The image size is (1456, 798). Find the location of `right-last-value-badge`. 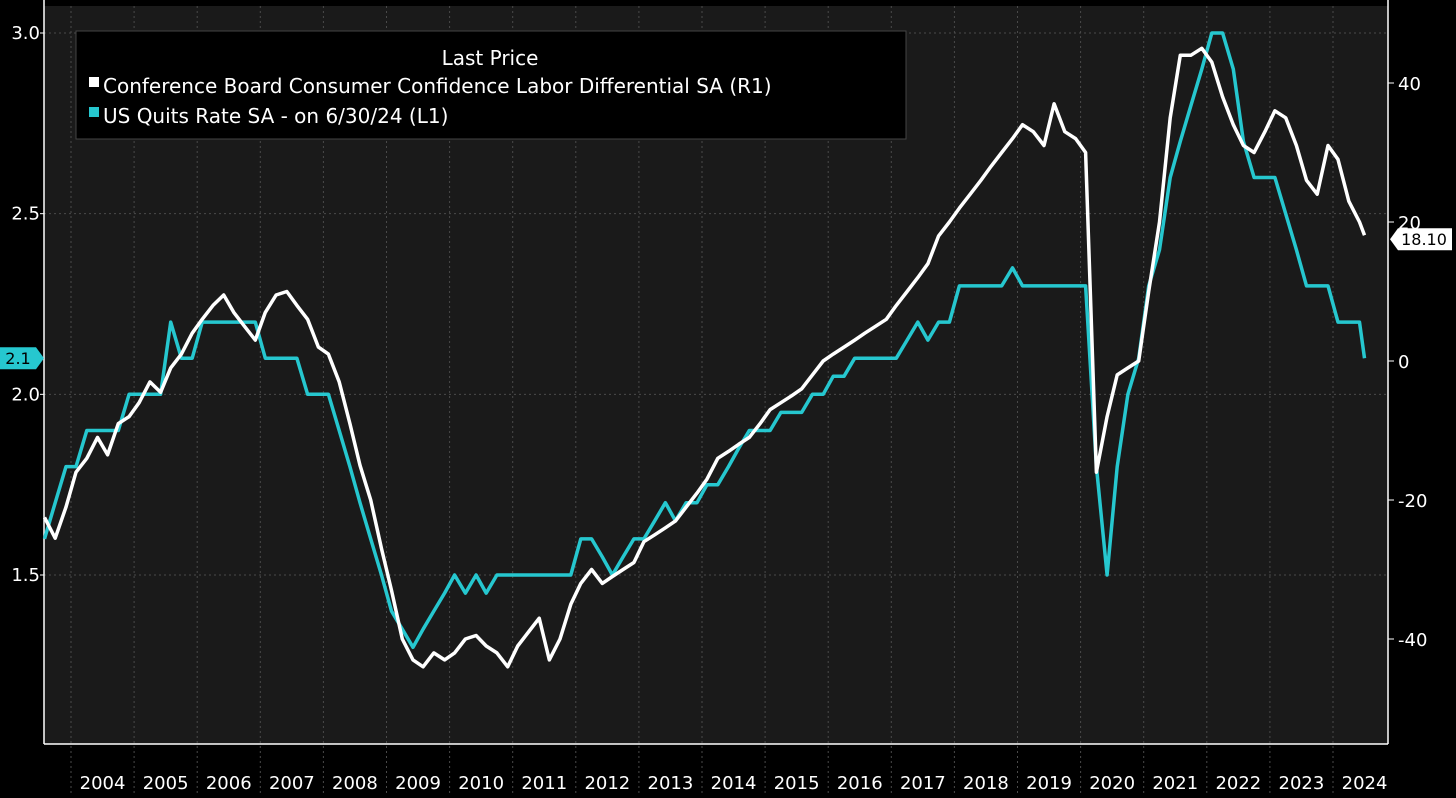

right-last-value-badge is located at coordinates (1421, 239).